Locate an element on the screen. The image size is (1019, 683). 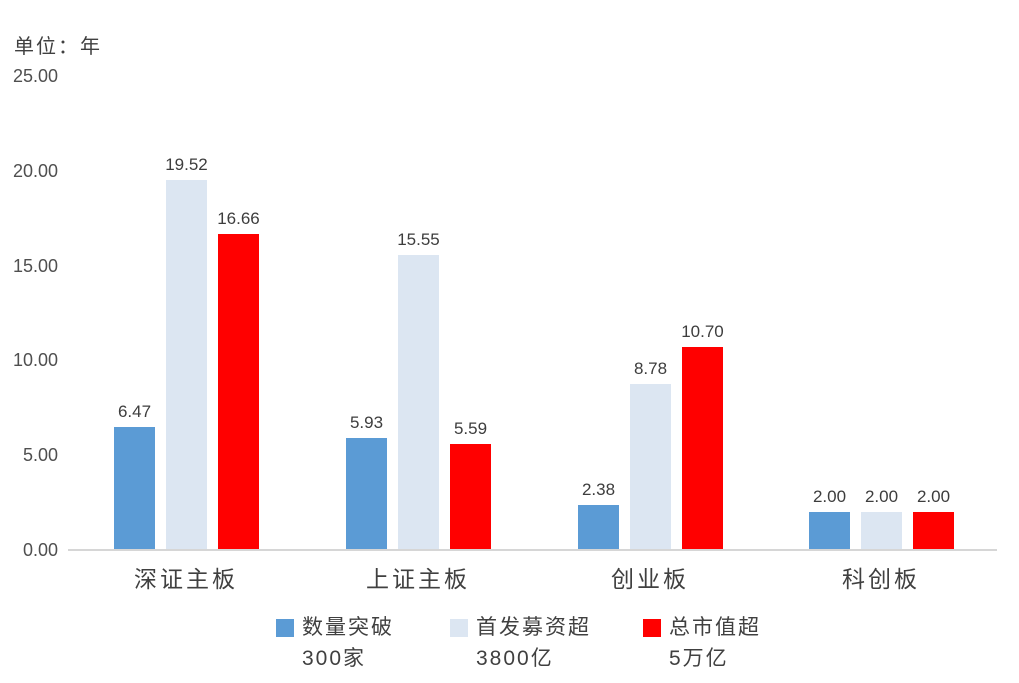
y-tick-label: 25.00 is located at coordinates (35, 76).